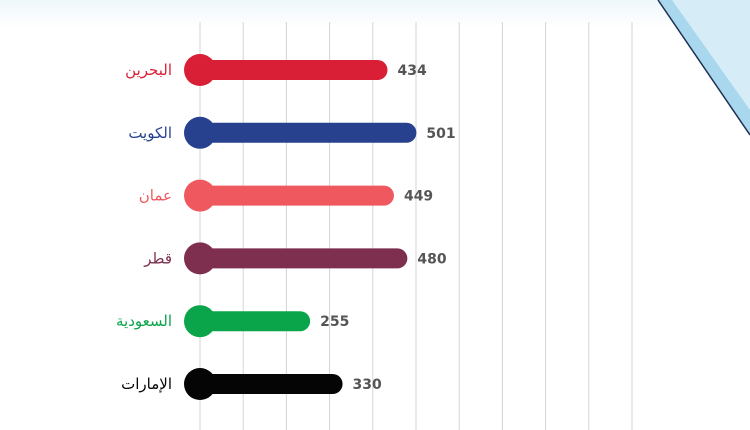 The height and width of the screenshot is (430, 750). Describe the element at coordinates (367, 385) in the screenshot. I see `value-label: 330` at that location.